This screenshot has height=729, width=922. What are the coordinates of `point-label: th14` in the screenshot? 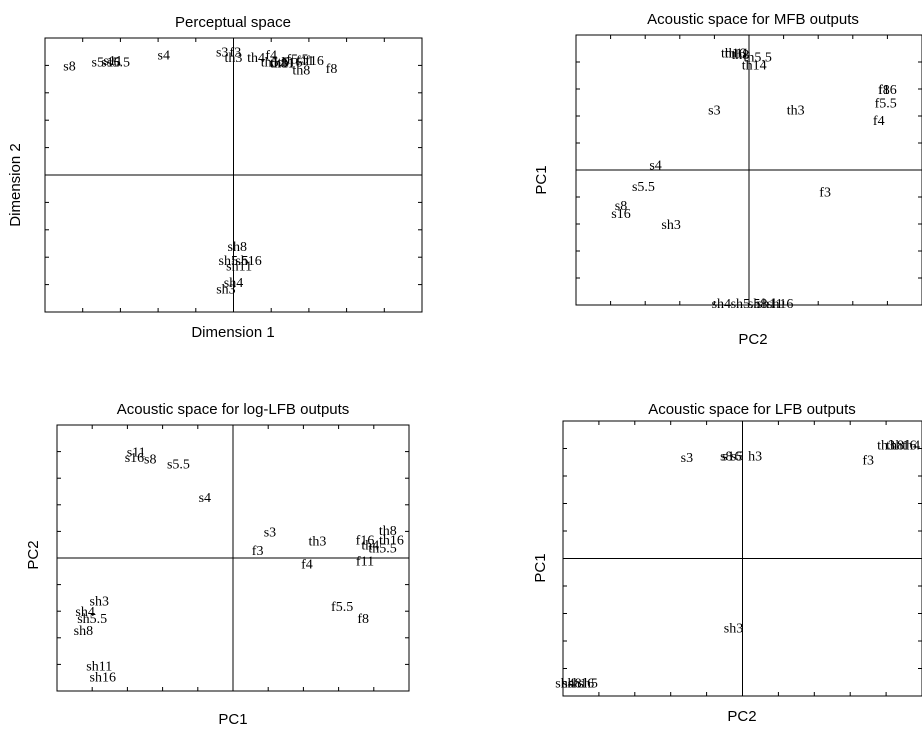 It's located at (754, 66).